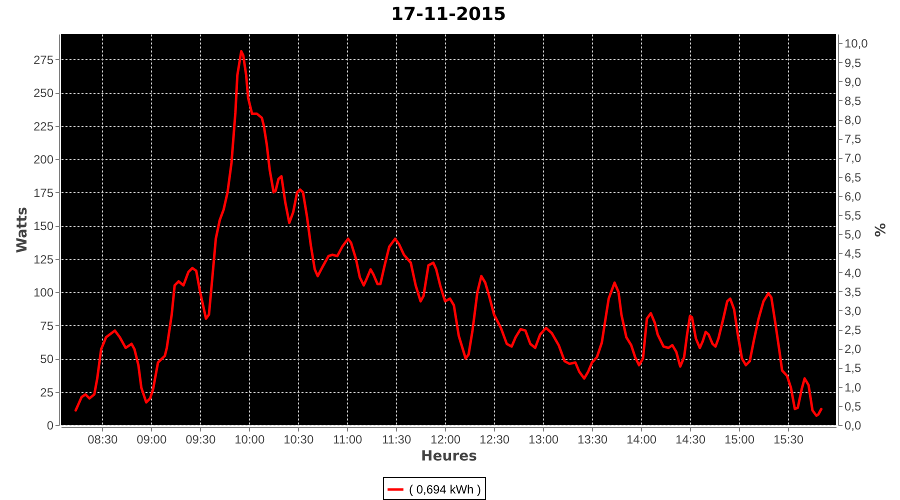 Image resolution: width=900 pixels, height=500 pixels. I want to click on x-tick-label: 10:30, so click(299, 439).